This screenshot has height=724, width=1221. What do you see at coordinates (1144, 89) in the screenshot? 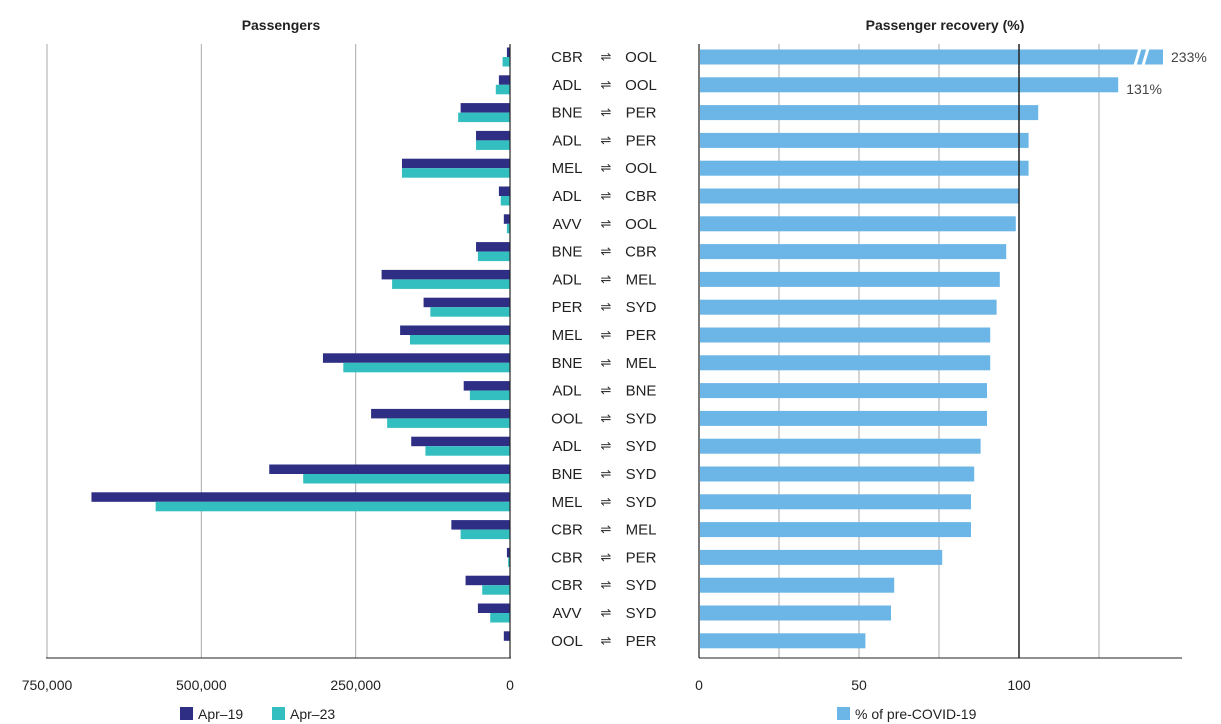
I see `data-label: 131%` at bounding box center [1144, 89].